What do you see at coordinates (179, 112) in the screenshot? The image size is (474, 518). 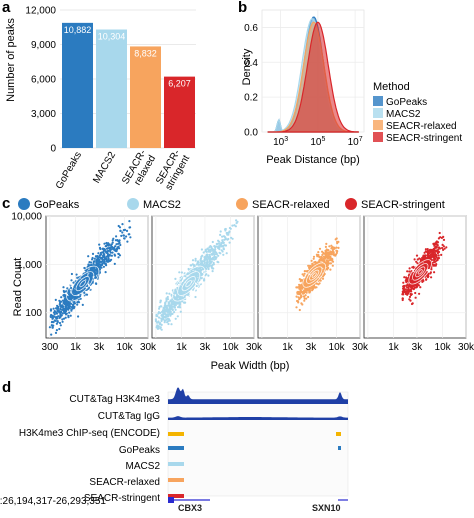 I see `bar-seacr-stringent` at bounding box center [179, 112].